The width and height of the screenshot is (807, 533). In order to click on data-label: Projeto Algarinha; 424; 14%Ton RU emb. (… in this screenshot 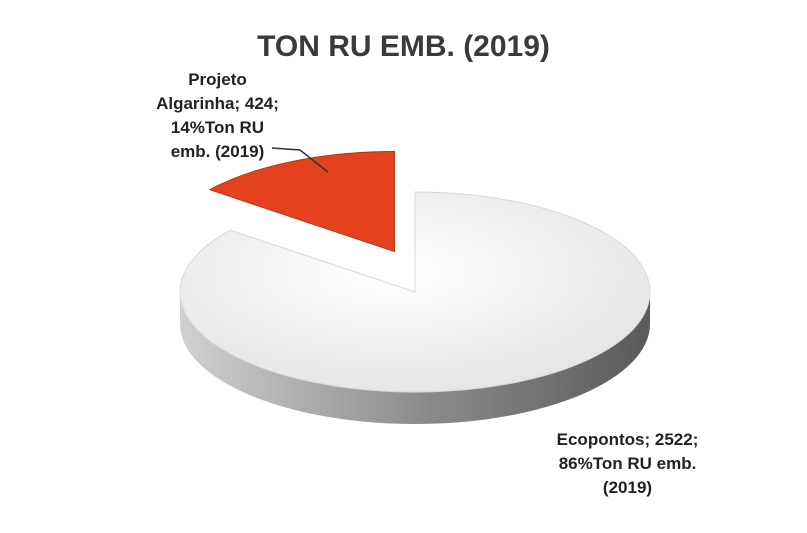, I will do `click(217, 116)`.